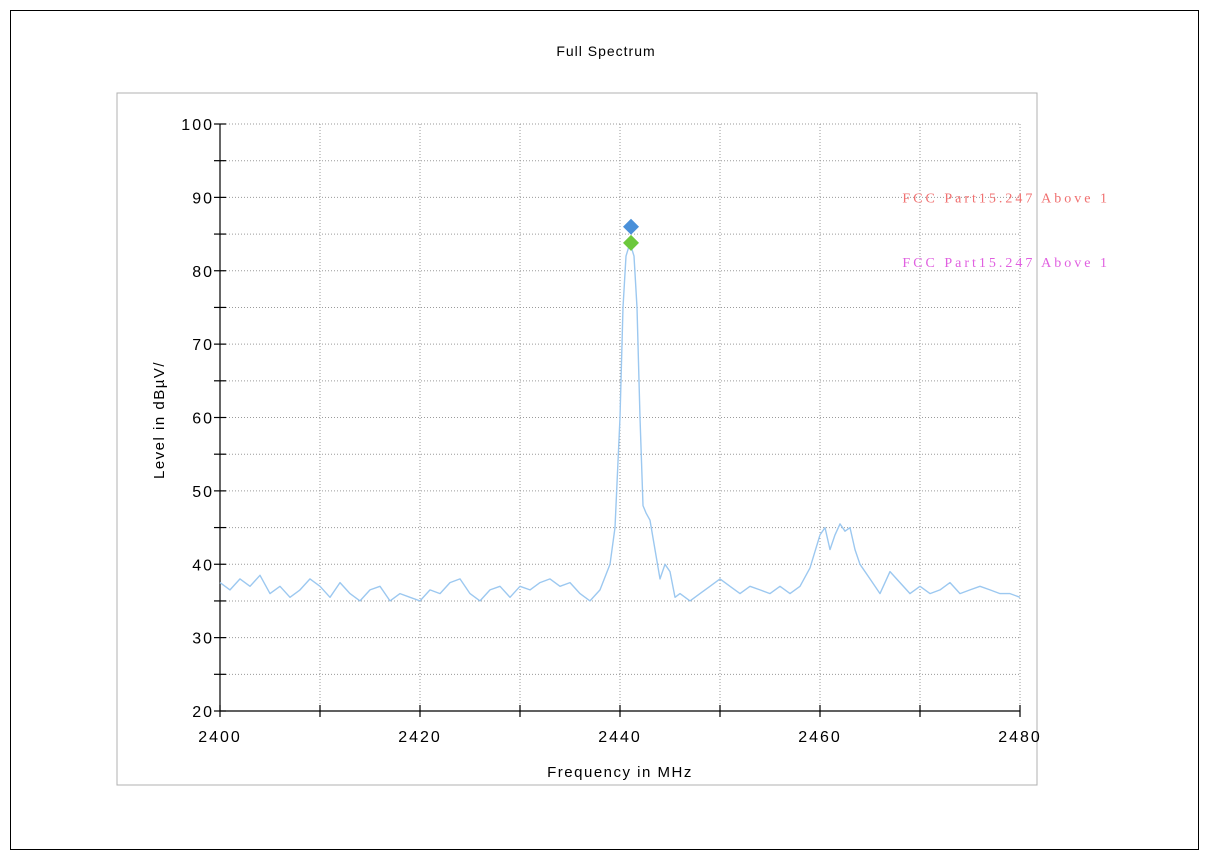 The image size is (1207, 850). I want to click on y-tick-label: 50, so click(203, 492).